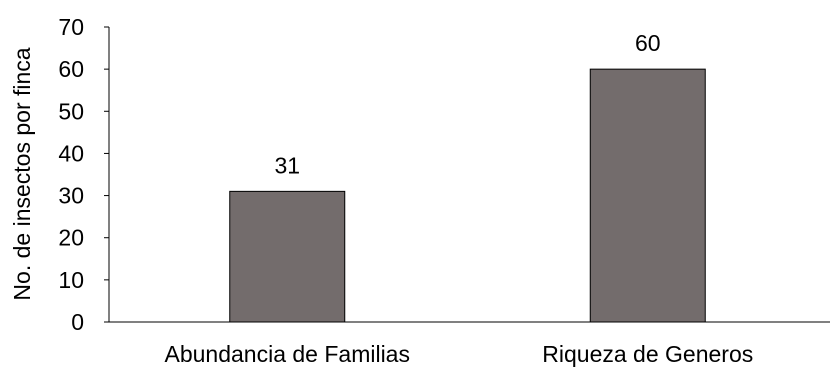 The height and width of the screenshot is (373, 830). I want to click on y-tick-label: 60, so click(71, 69).